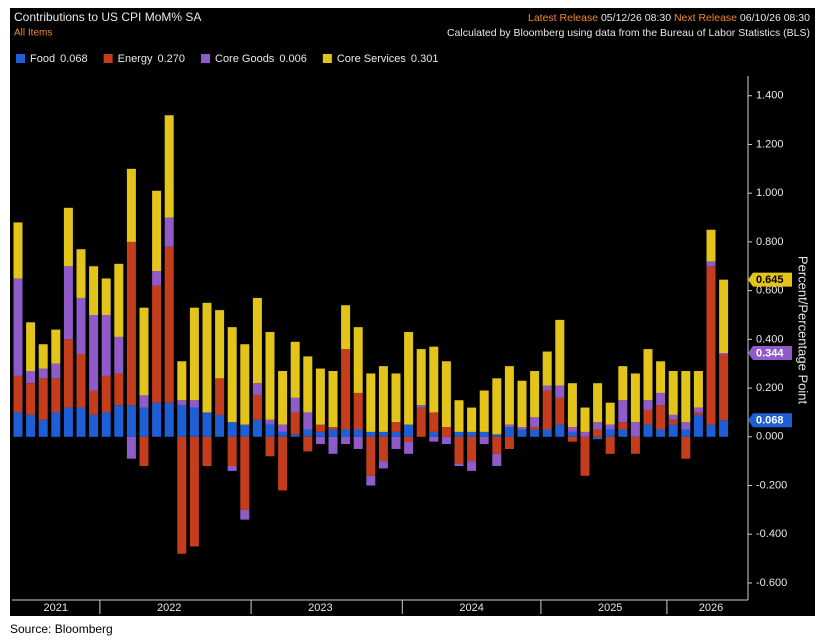 Image resolution: width=833 pixels, height=640 pixels. Describe the element at coordinates (372, 59) in the screenshot. I see `legend-label: Core Services` at that location.